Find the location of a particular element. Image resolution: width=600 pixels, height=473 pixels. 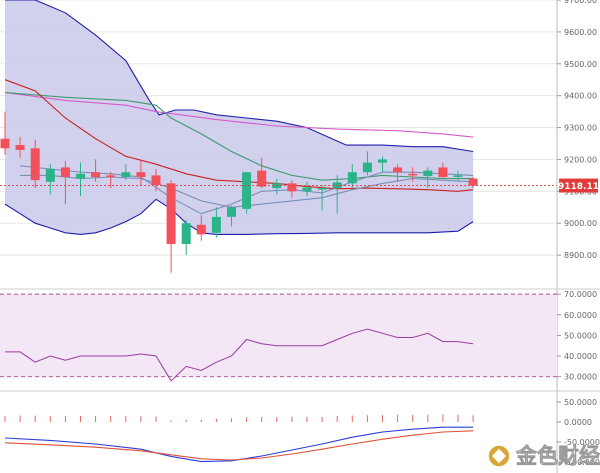

price-axis-label: 9600.00 is located at coordinates (580, 32).